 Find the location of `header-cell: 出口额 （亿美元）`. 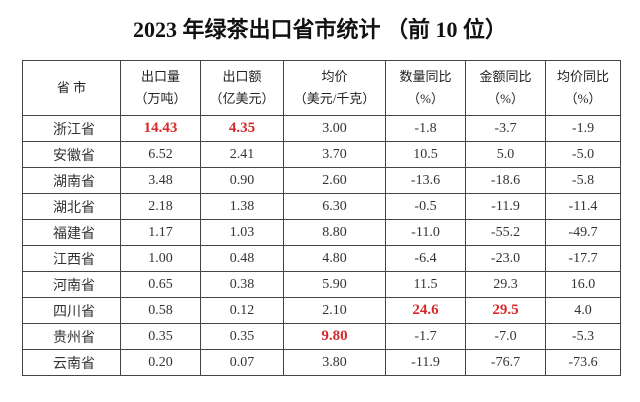

header-cell: 出口额 （亿美元） is located at coordinates (242, 88).